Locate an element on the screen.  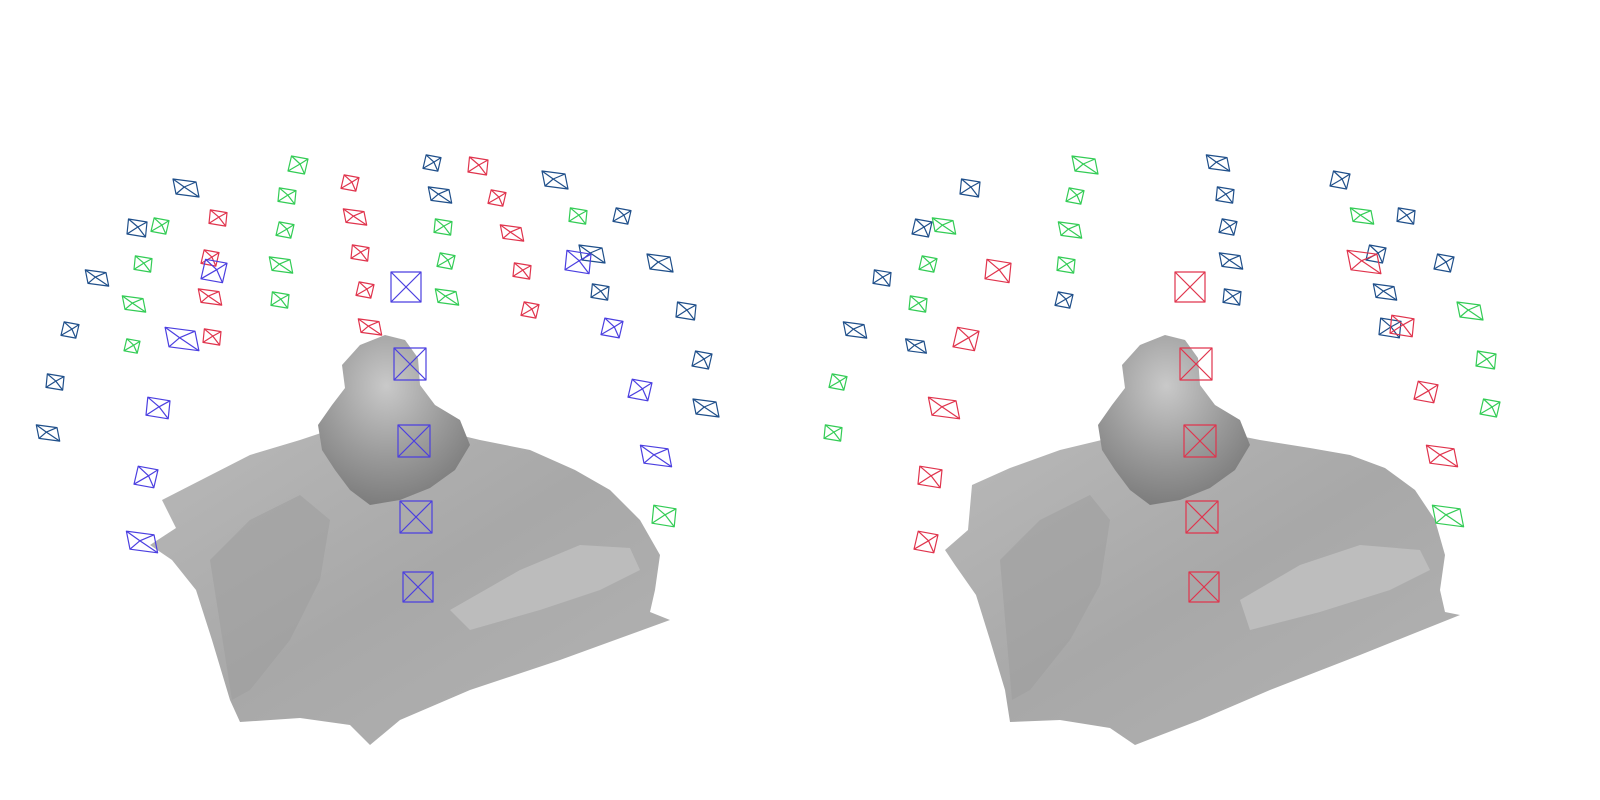
mesh-ridge is located at coordinates (545, 587).